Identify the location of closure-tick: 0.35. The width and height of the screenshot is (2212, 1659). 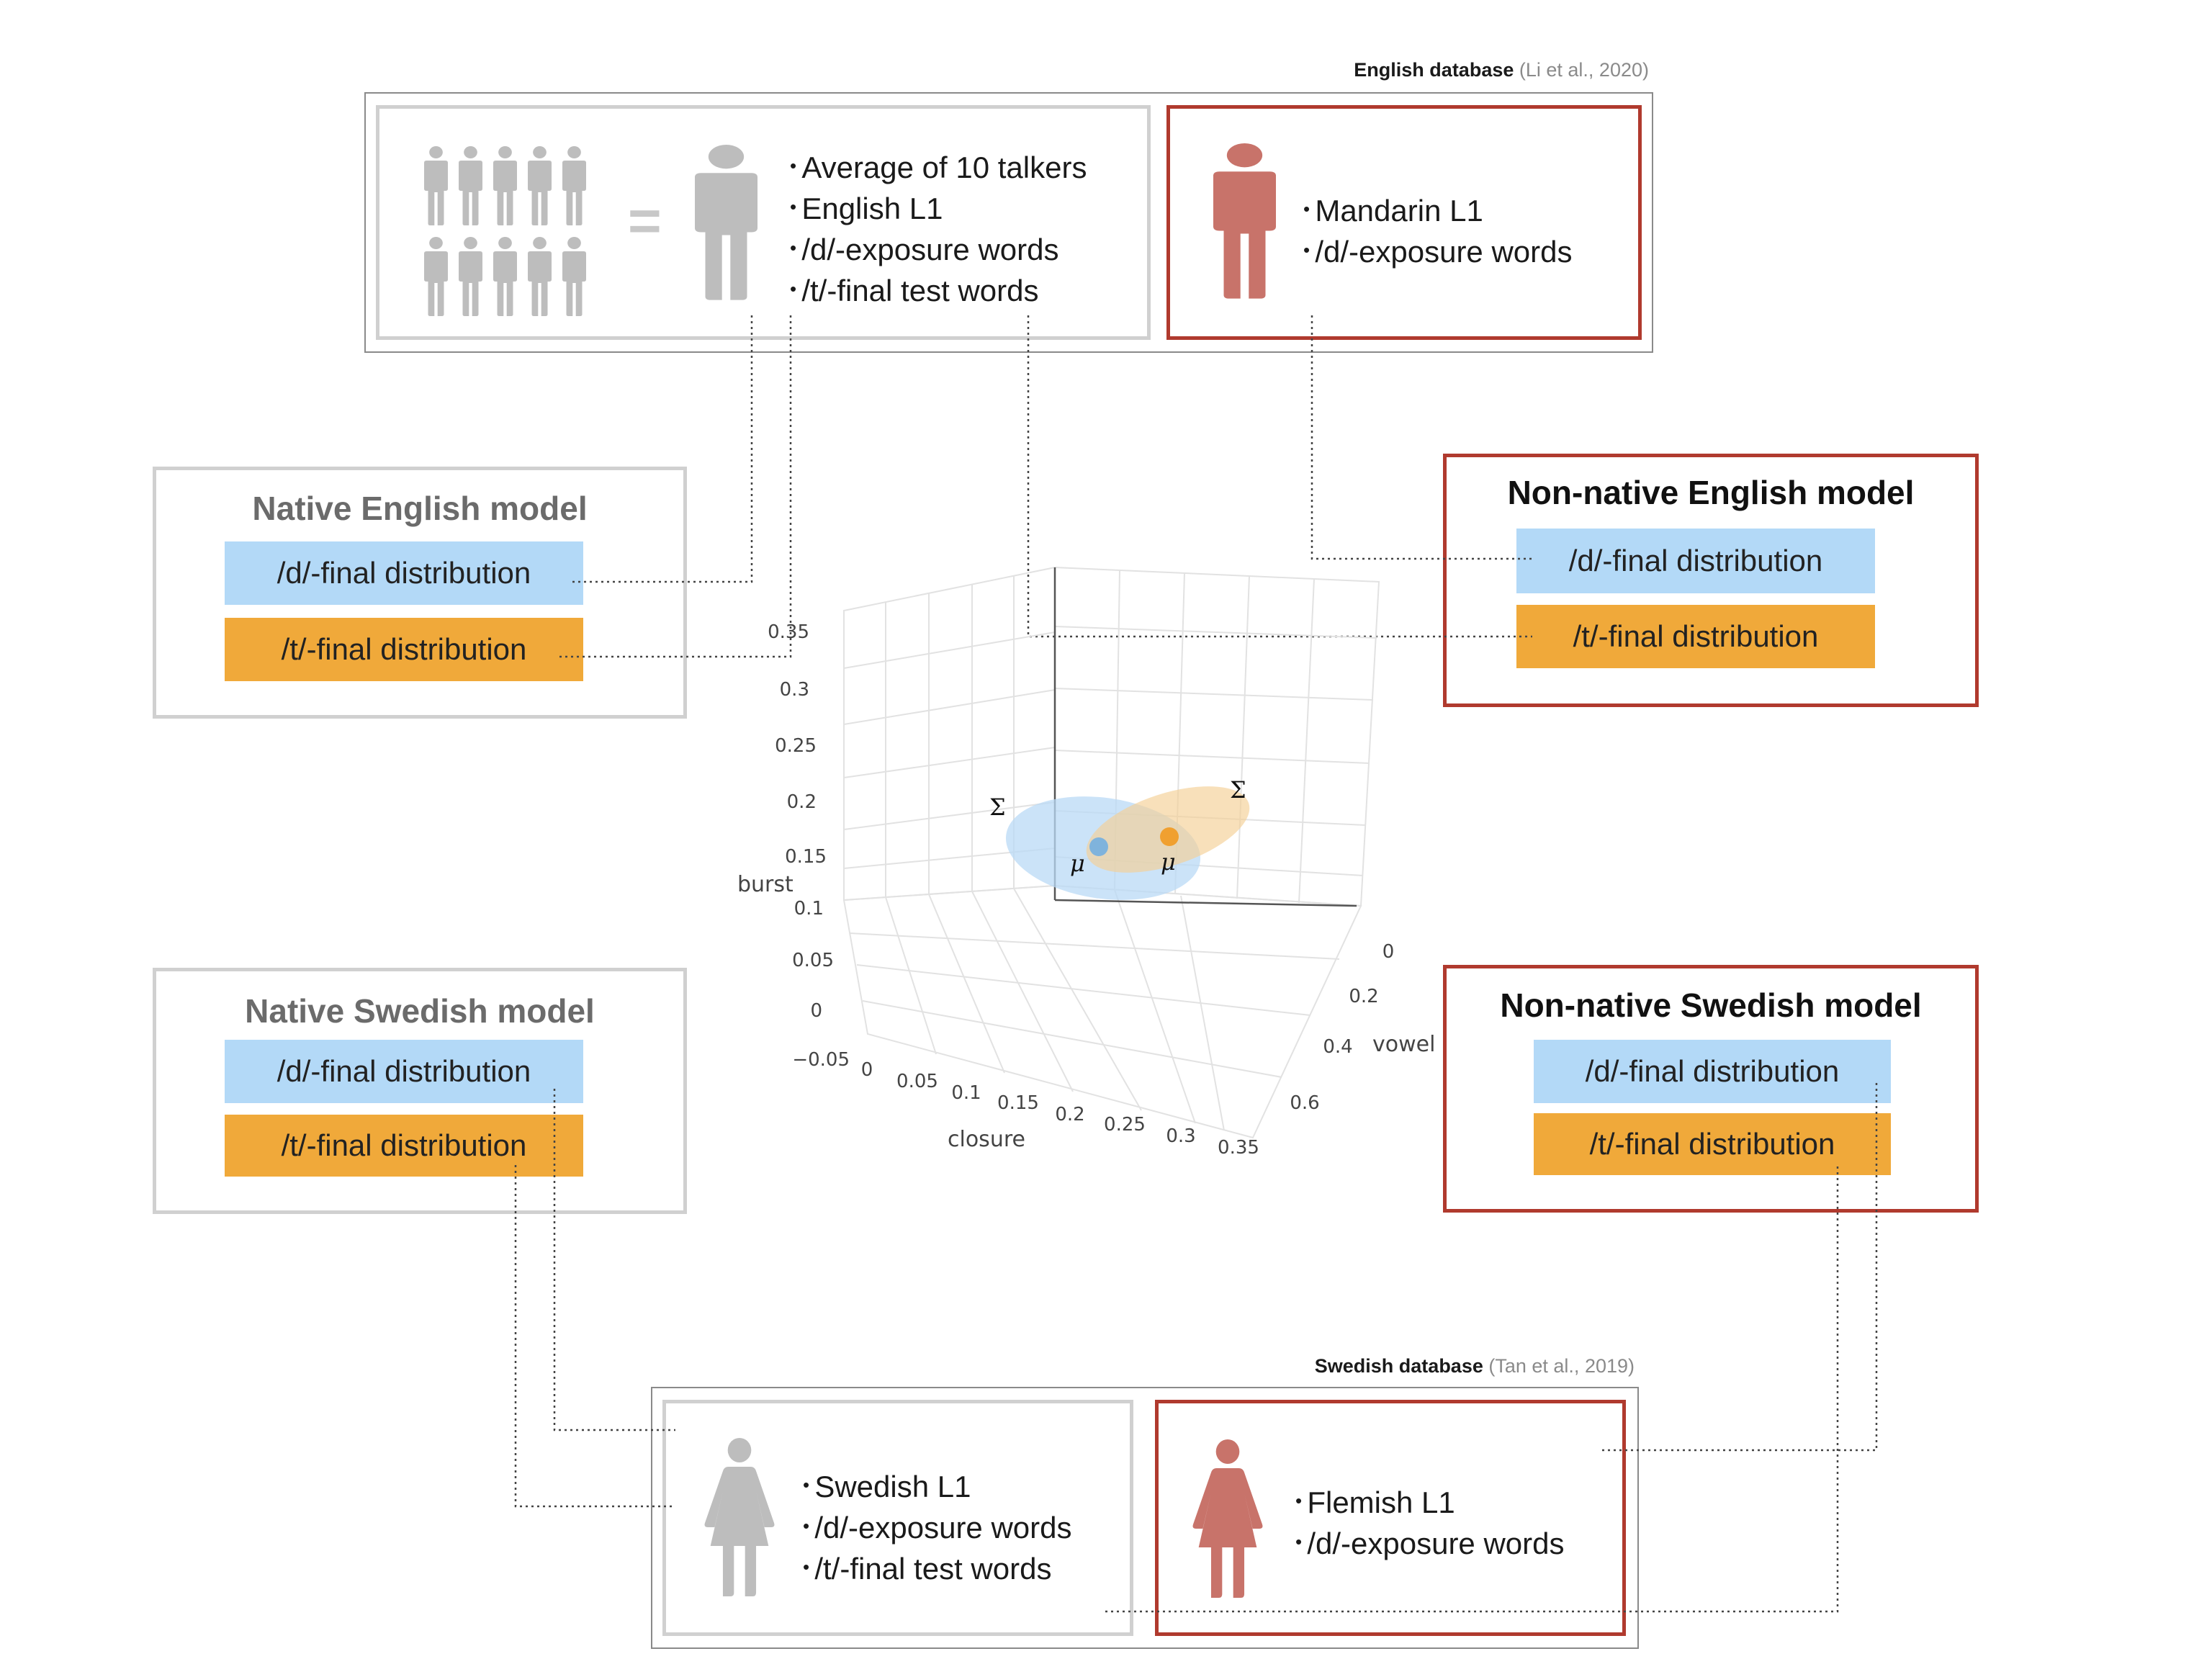
(1238, 1148).